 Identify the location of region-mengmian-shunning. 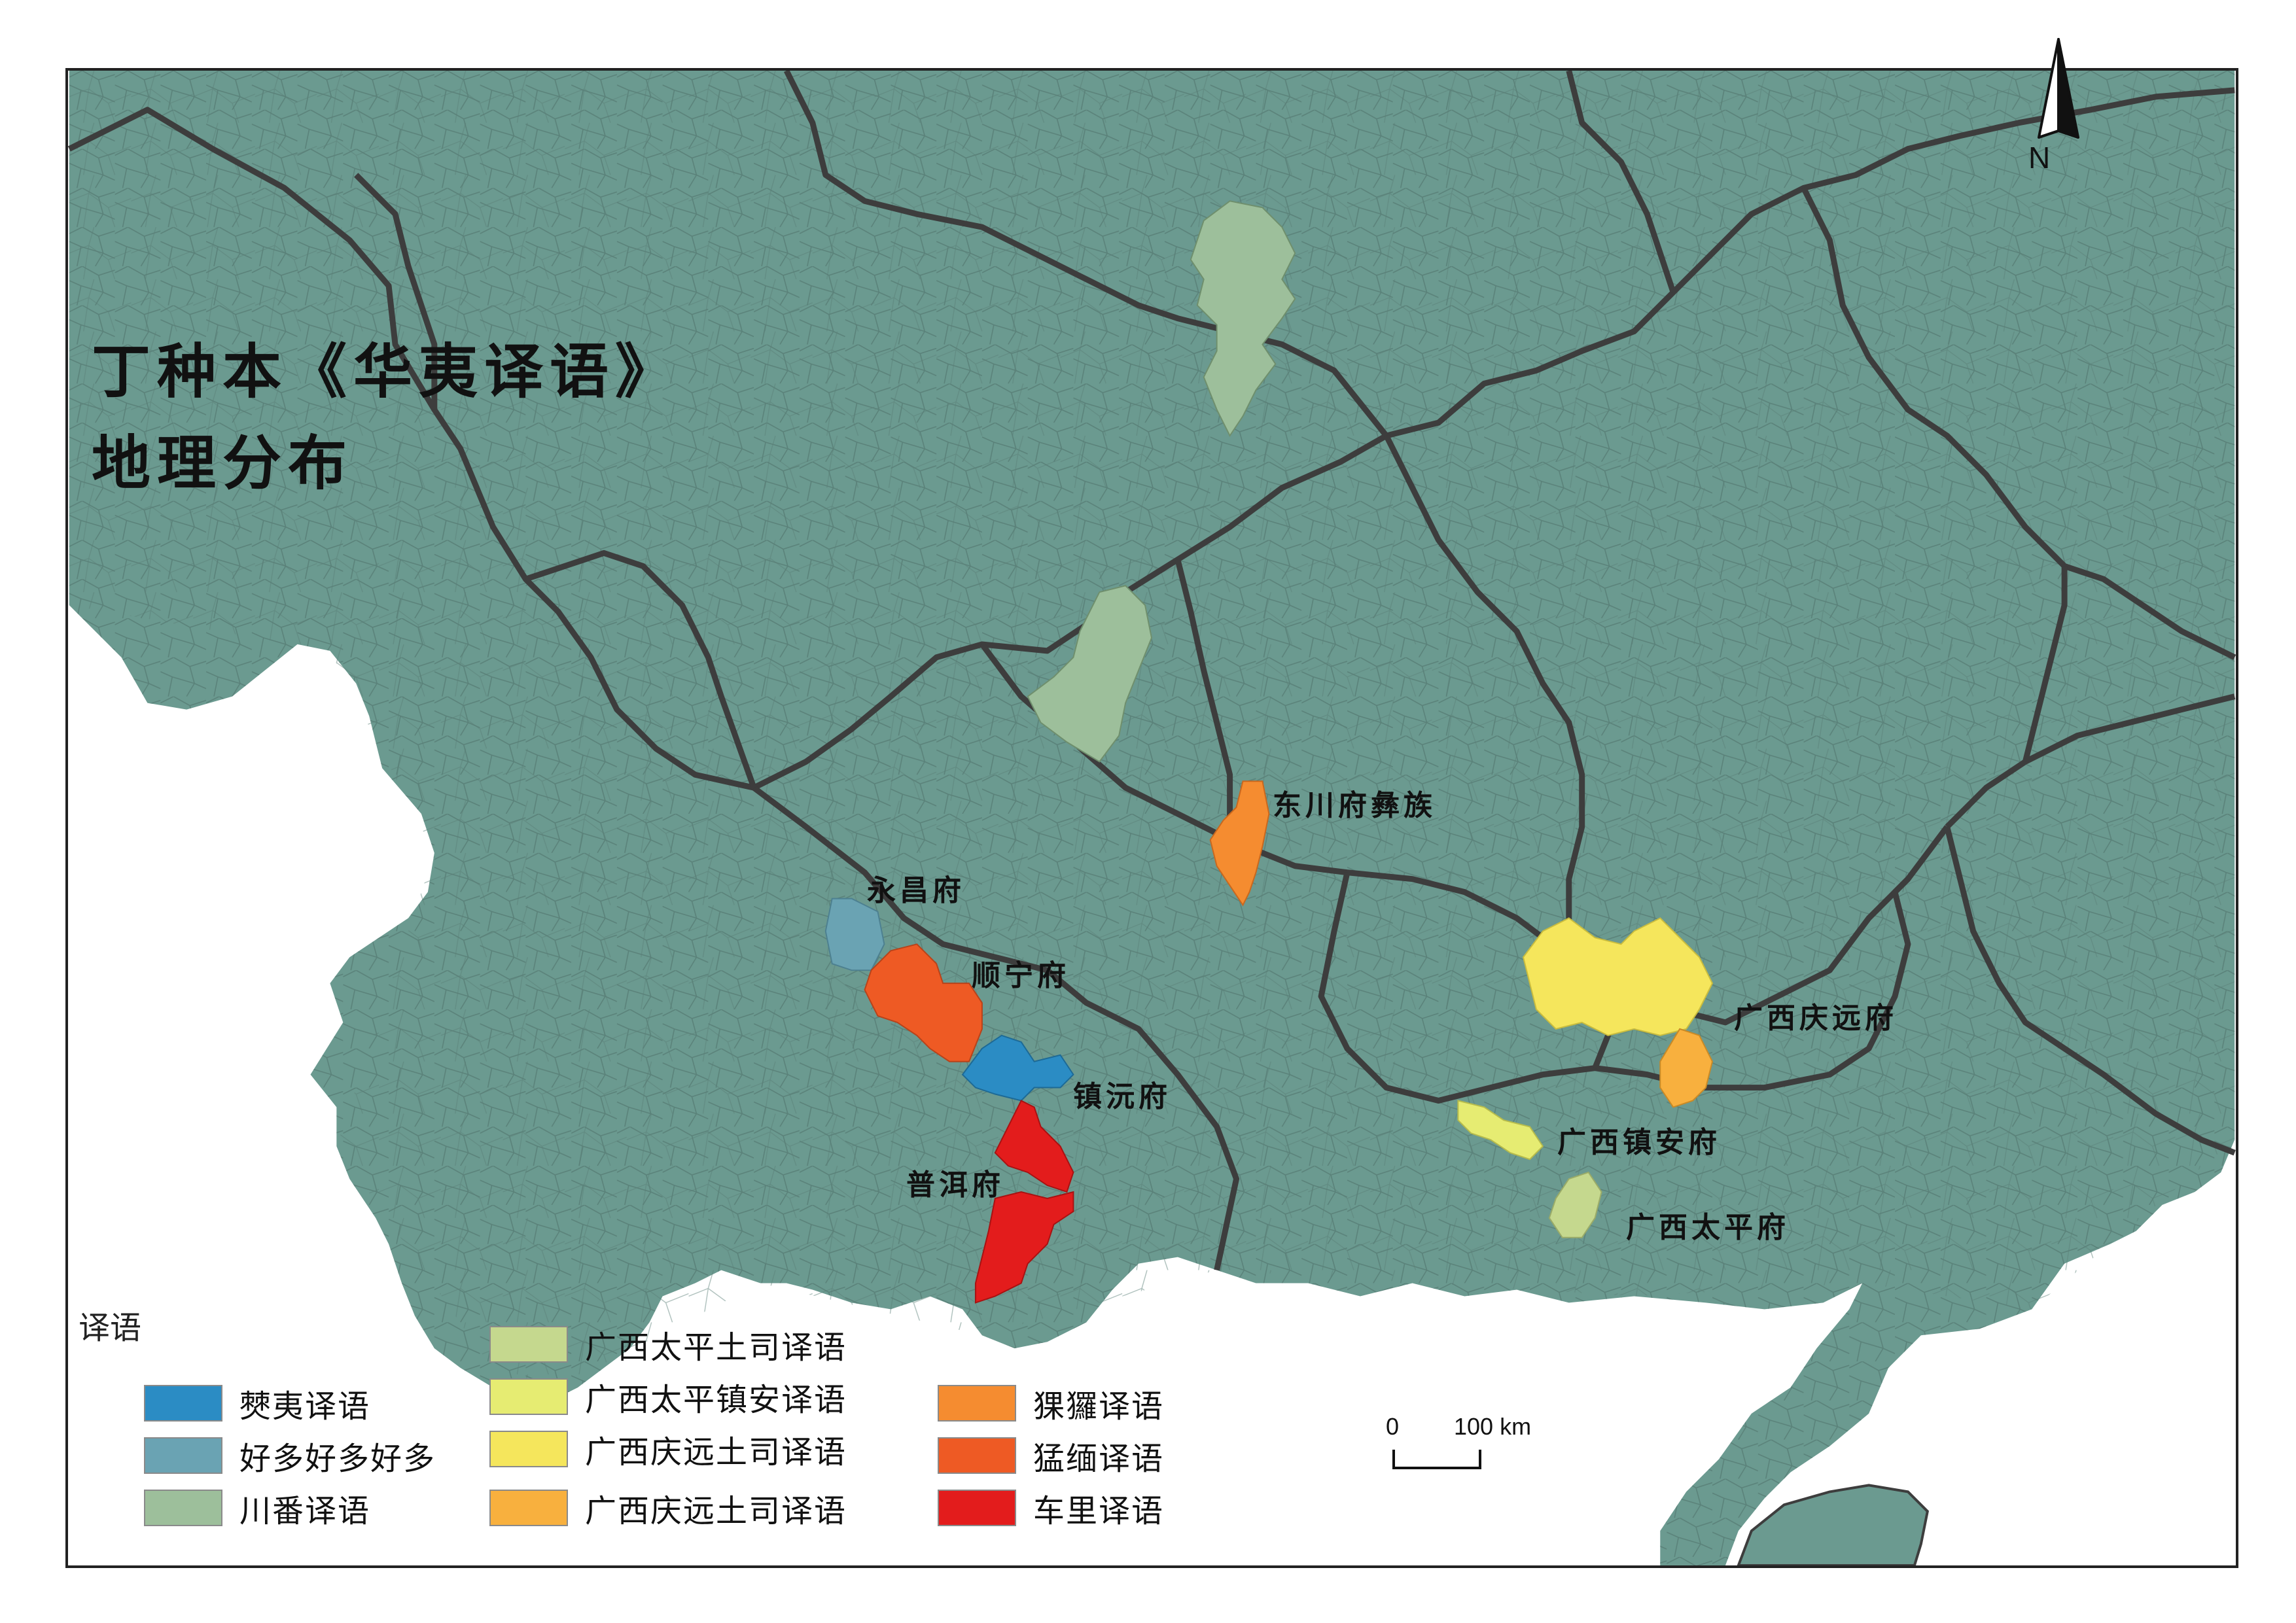
(923, 1003).